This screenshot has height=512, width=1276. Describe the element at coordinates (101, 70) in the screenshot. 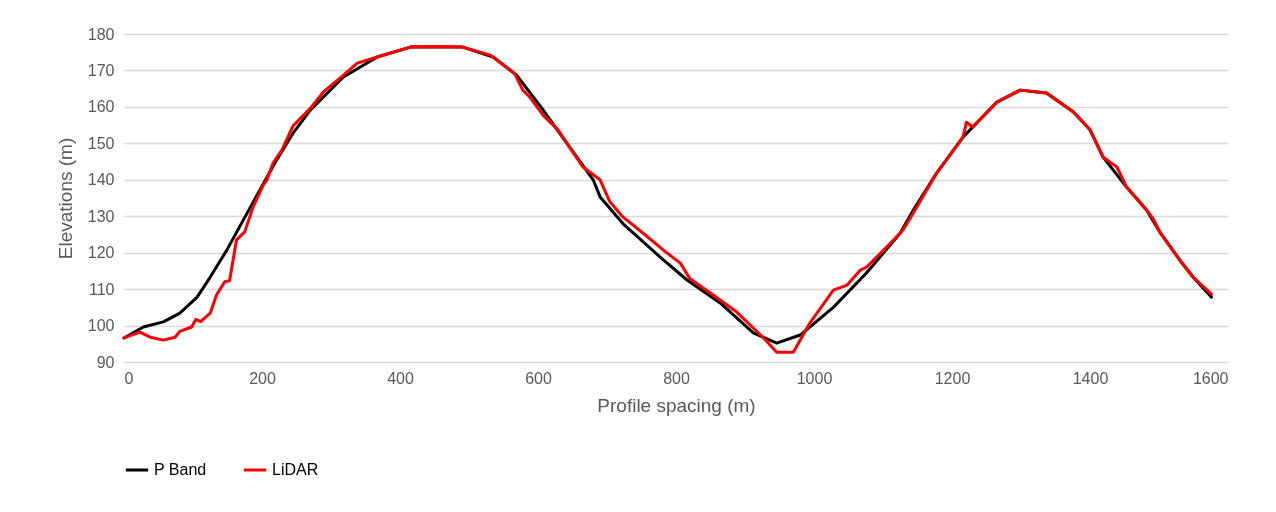

I see `y-tick-label: 170` at that location.